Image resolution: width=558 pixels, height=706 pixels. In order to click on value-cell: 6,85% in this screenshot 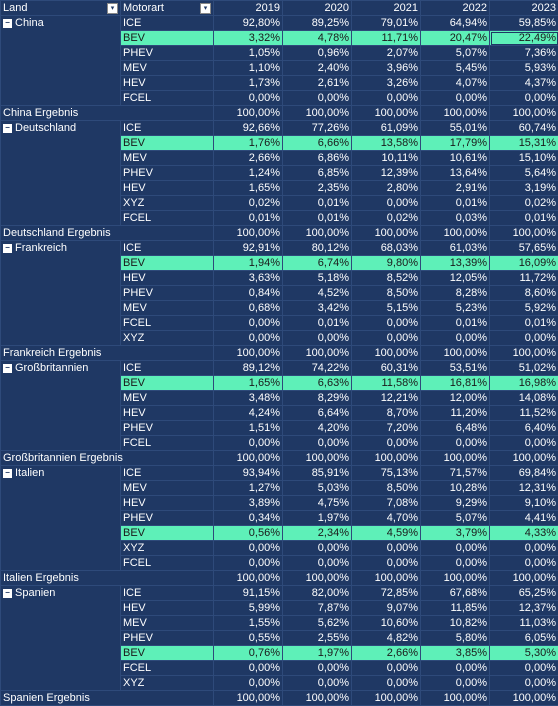, I will do `click(317, 173)`.